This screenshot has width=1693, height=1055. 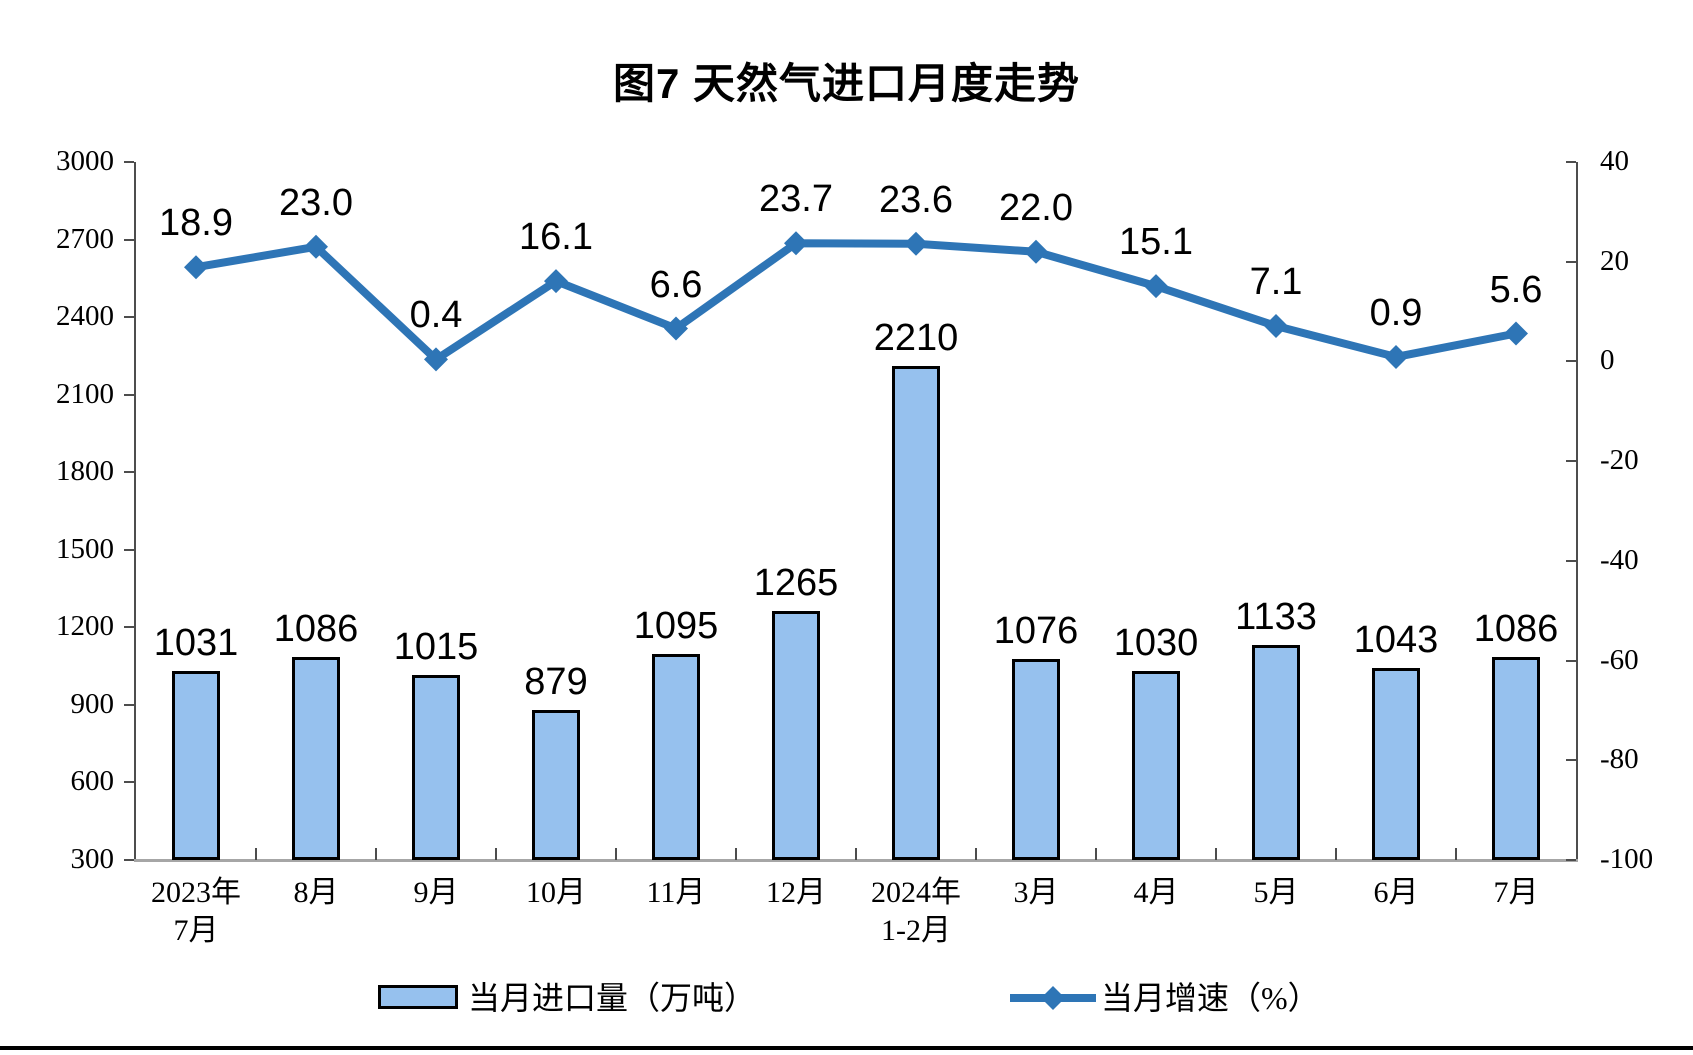 I want to click on chart-title: 图7 天然气进口月度走势, so click(x=846, y=83).